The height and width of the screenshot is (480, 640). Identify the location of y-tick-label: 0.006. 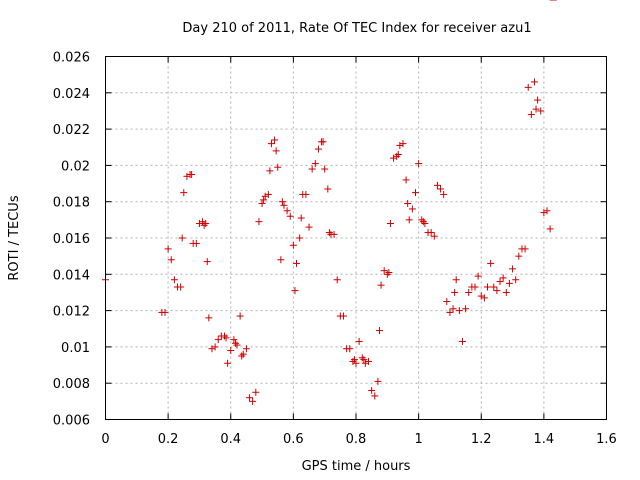
(71, 421).